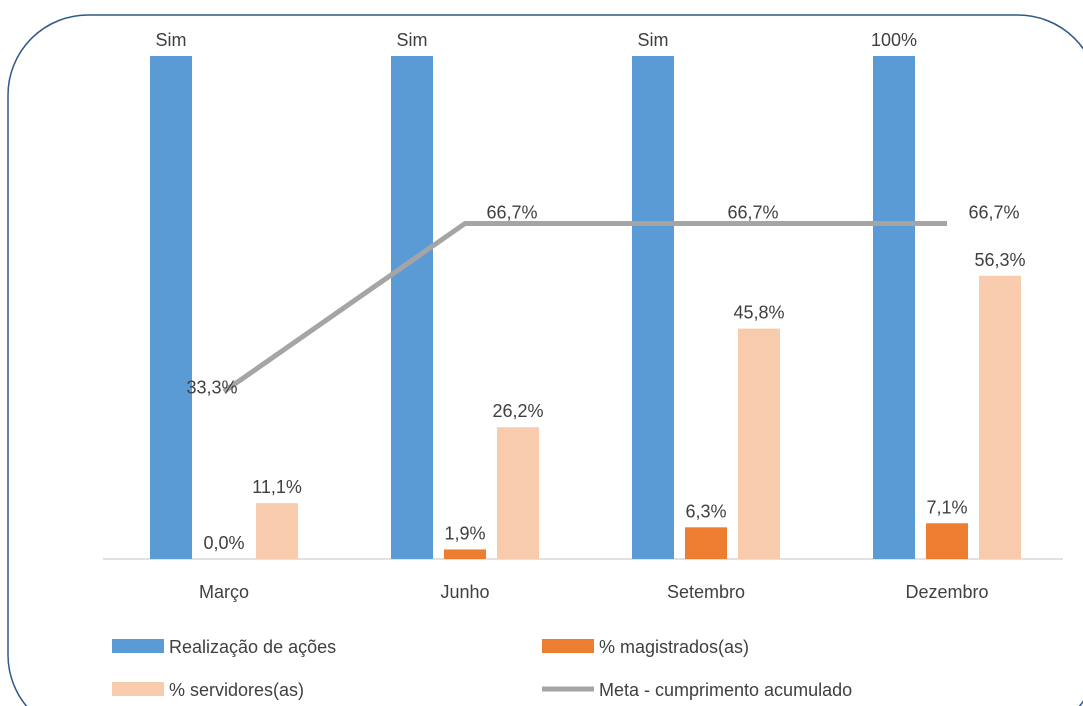  Describe the element at coordinates (946, 592) in the screenshot. I see `category-label-3: Dezembro` at that location.